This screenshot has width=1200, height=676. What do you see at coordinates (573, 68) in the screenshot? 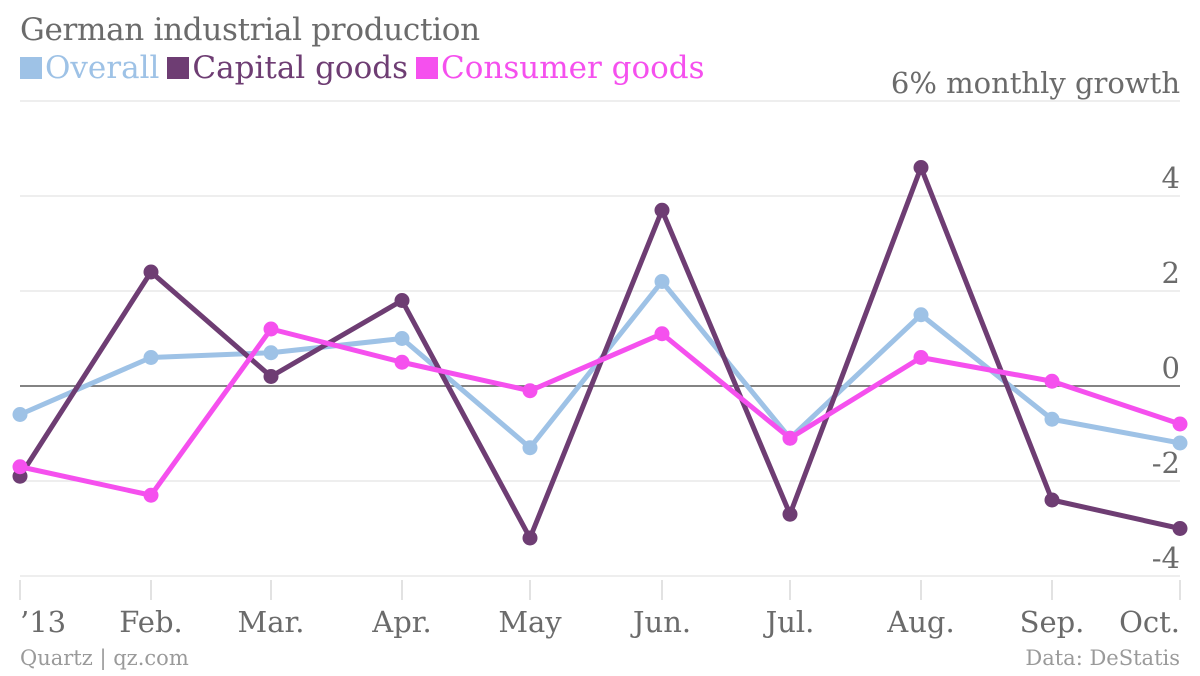
I see `legend-label-consumer-goods: Consumer goods` at bounding box center [573, 68].